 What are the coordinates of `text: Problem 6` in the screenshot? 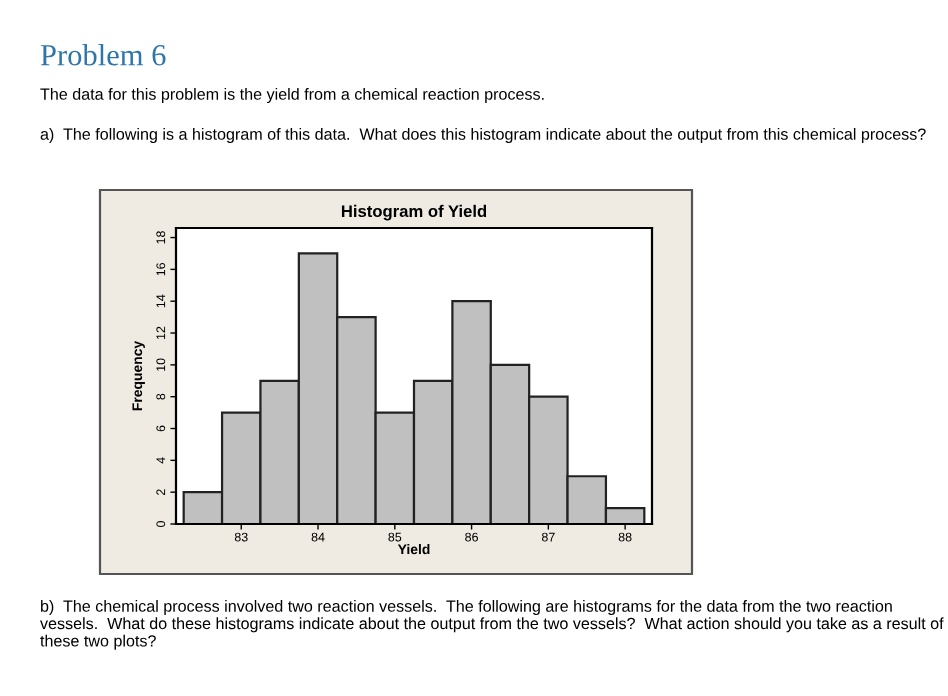 It's located at (103, 55).